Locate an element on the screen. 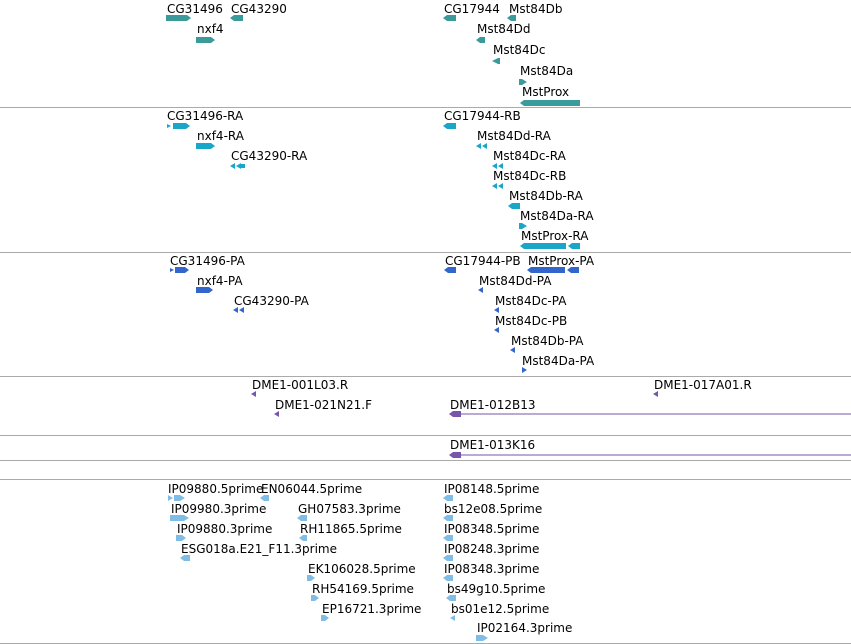 The height and width of the screenshot is (644, 851). feature-label: IP09880.5prime is located at coordinates (216, 489).